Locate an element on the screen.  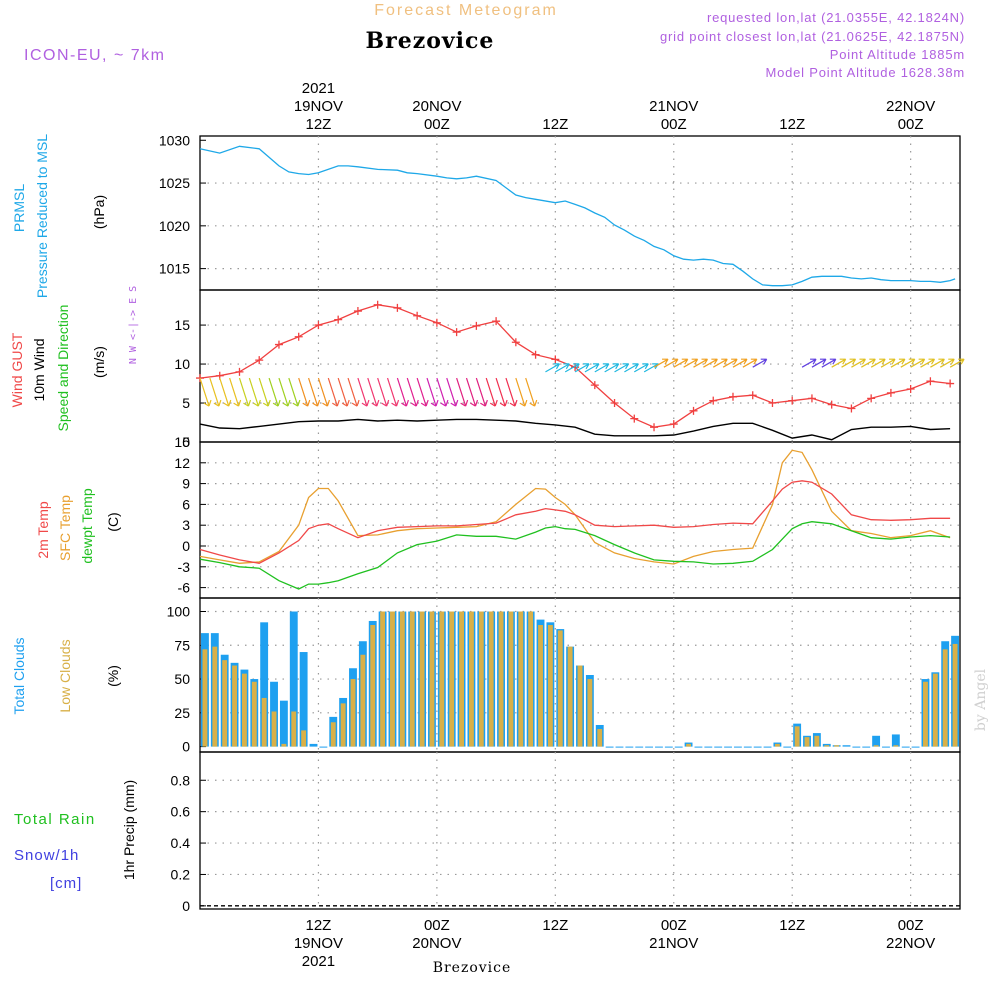
y-tick-label: 0.4 is located at coordinates (181, 843).